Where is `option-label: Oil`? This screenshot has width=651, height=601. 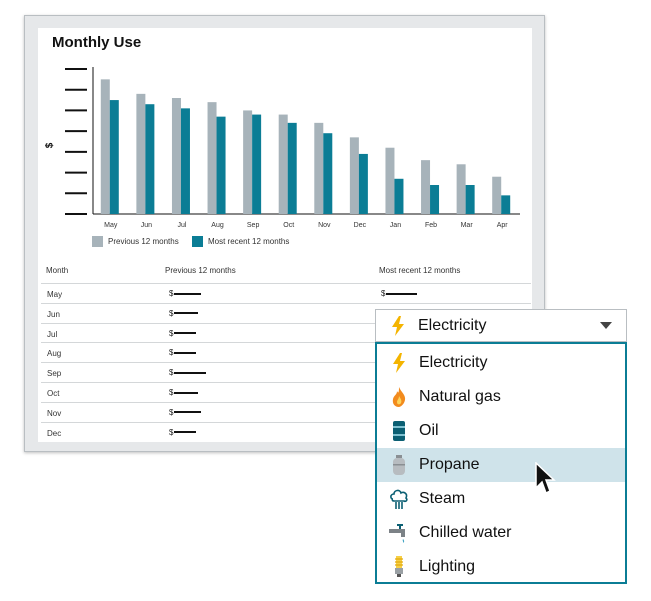
option-label: Oil is located at coordinates (429, 430).